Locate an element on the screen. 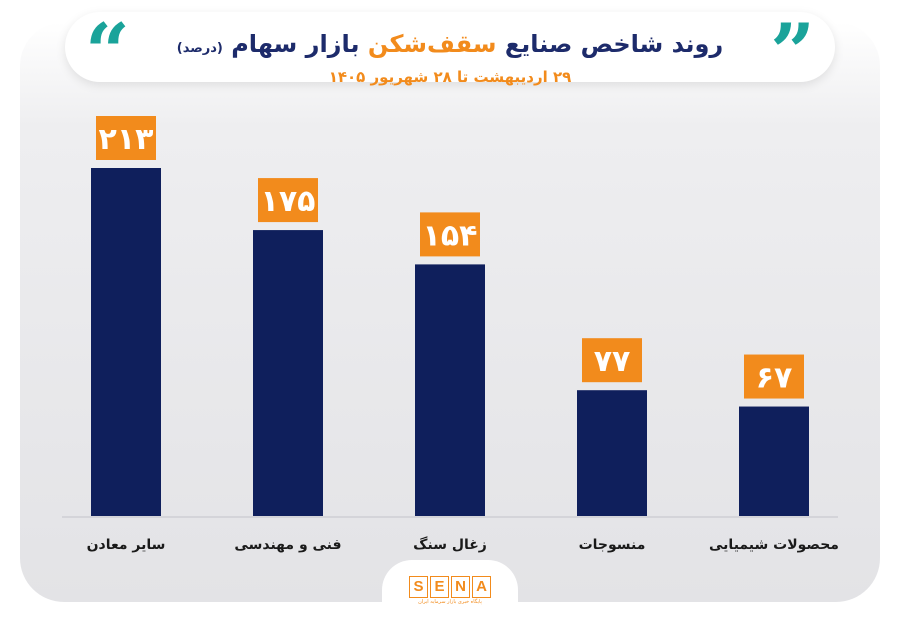 This screenshot has height=623, width=900. quote-close-icon: ” is located at coordinates (792, 52).